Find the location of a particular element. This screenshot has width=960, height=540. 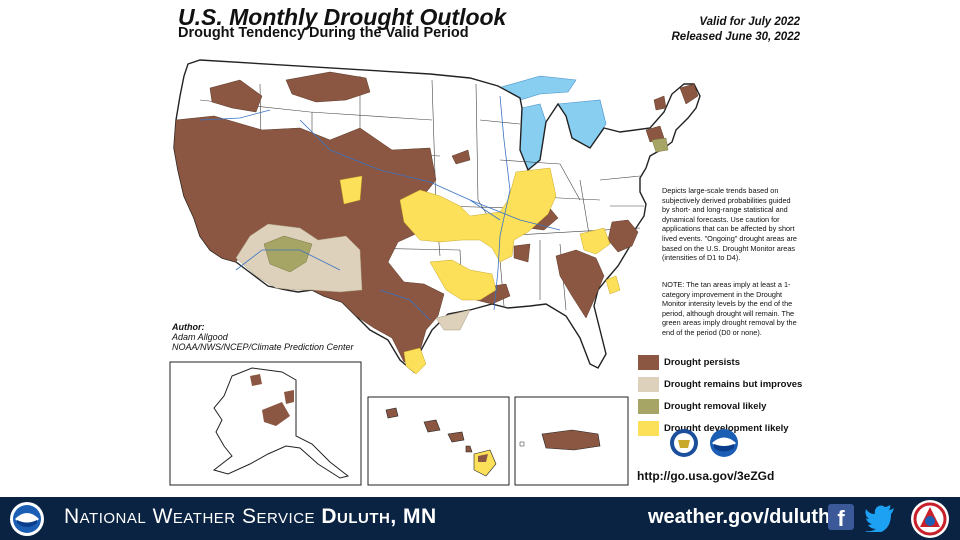

puerto-rico-inset is located at coordinates (571, 441).